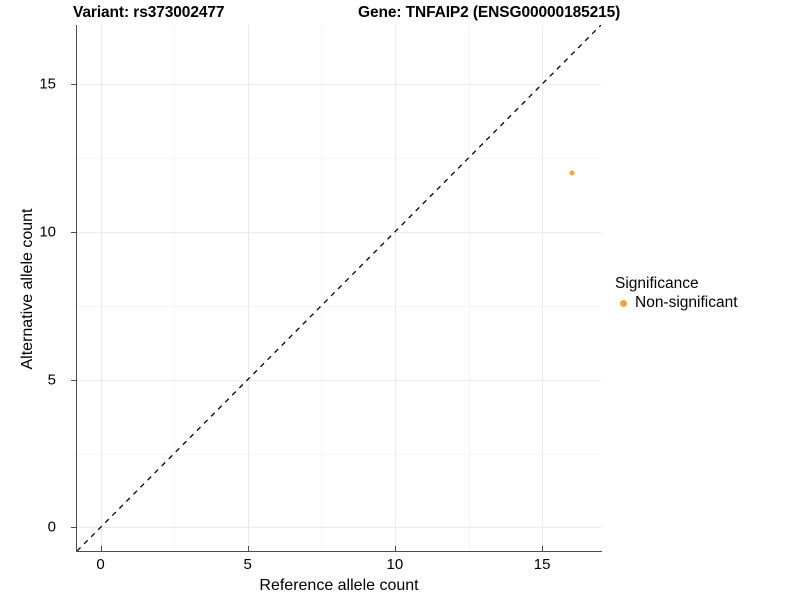 This screenshot has height=600, width=800. I want to click on x-axis-line, so click(339, 552).